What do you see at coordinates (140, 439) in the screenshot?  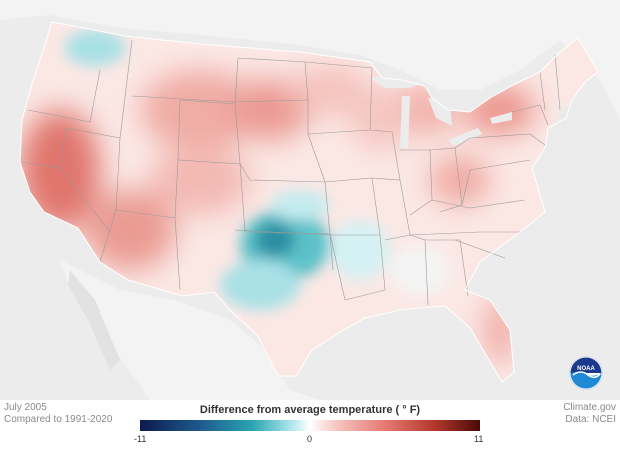 I see `legend-min-label: -11` at bounding box center [140, 439].